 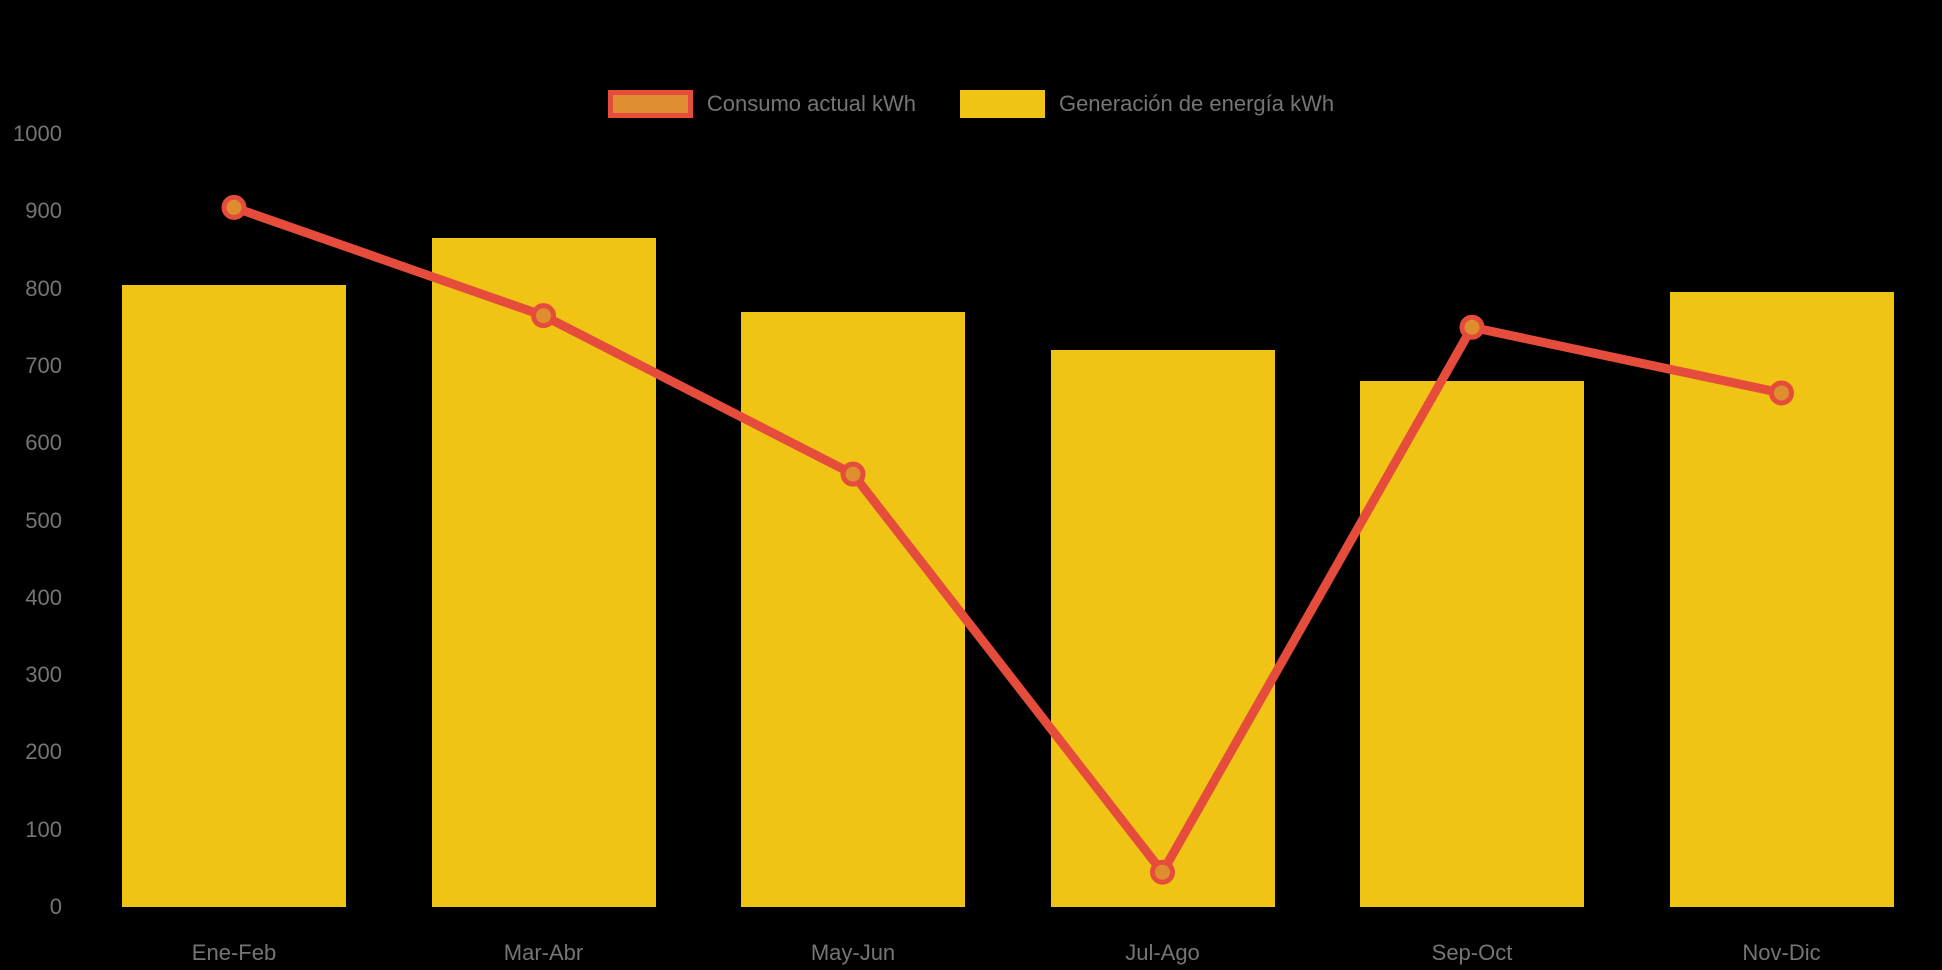 What do you see at coordinates (234, 207) in the screenshot?
I see `line-point-Ene-Feb` at bounding box center [234, 207].